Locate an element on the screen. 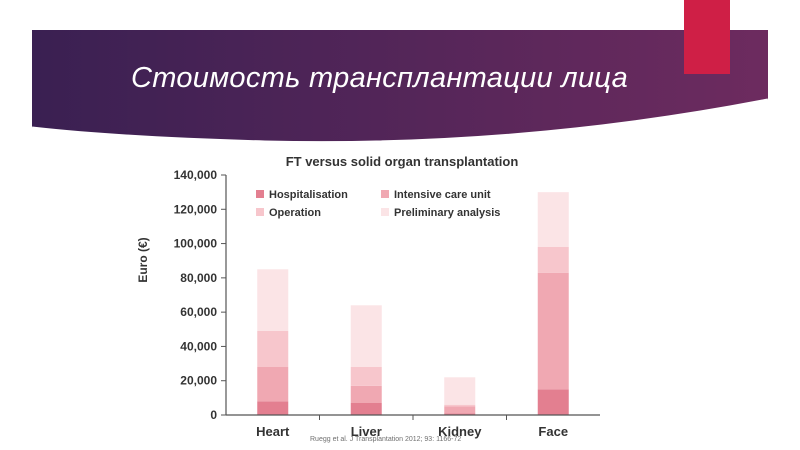 The height and width of the screenshot is (450, 800). y-tick-label: 60,000 is located at coordinates (198, 312).